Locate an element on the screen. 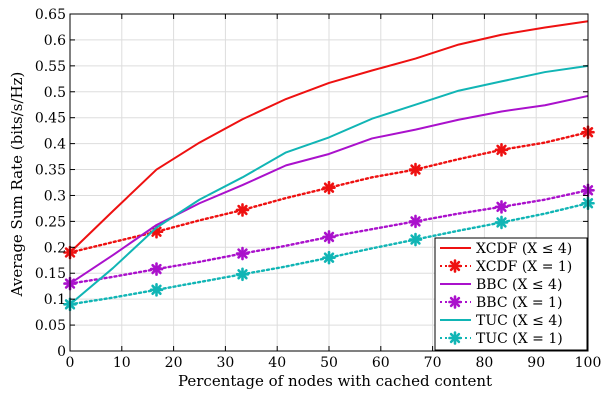 The height and width of the screenshot is (394, 604). x-tick-label: 20 is located at coordinates (174, 363).